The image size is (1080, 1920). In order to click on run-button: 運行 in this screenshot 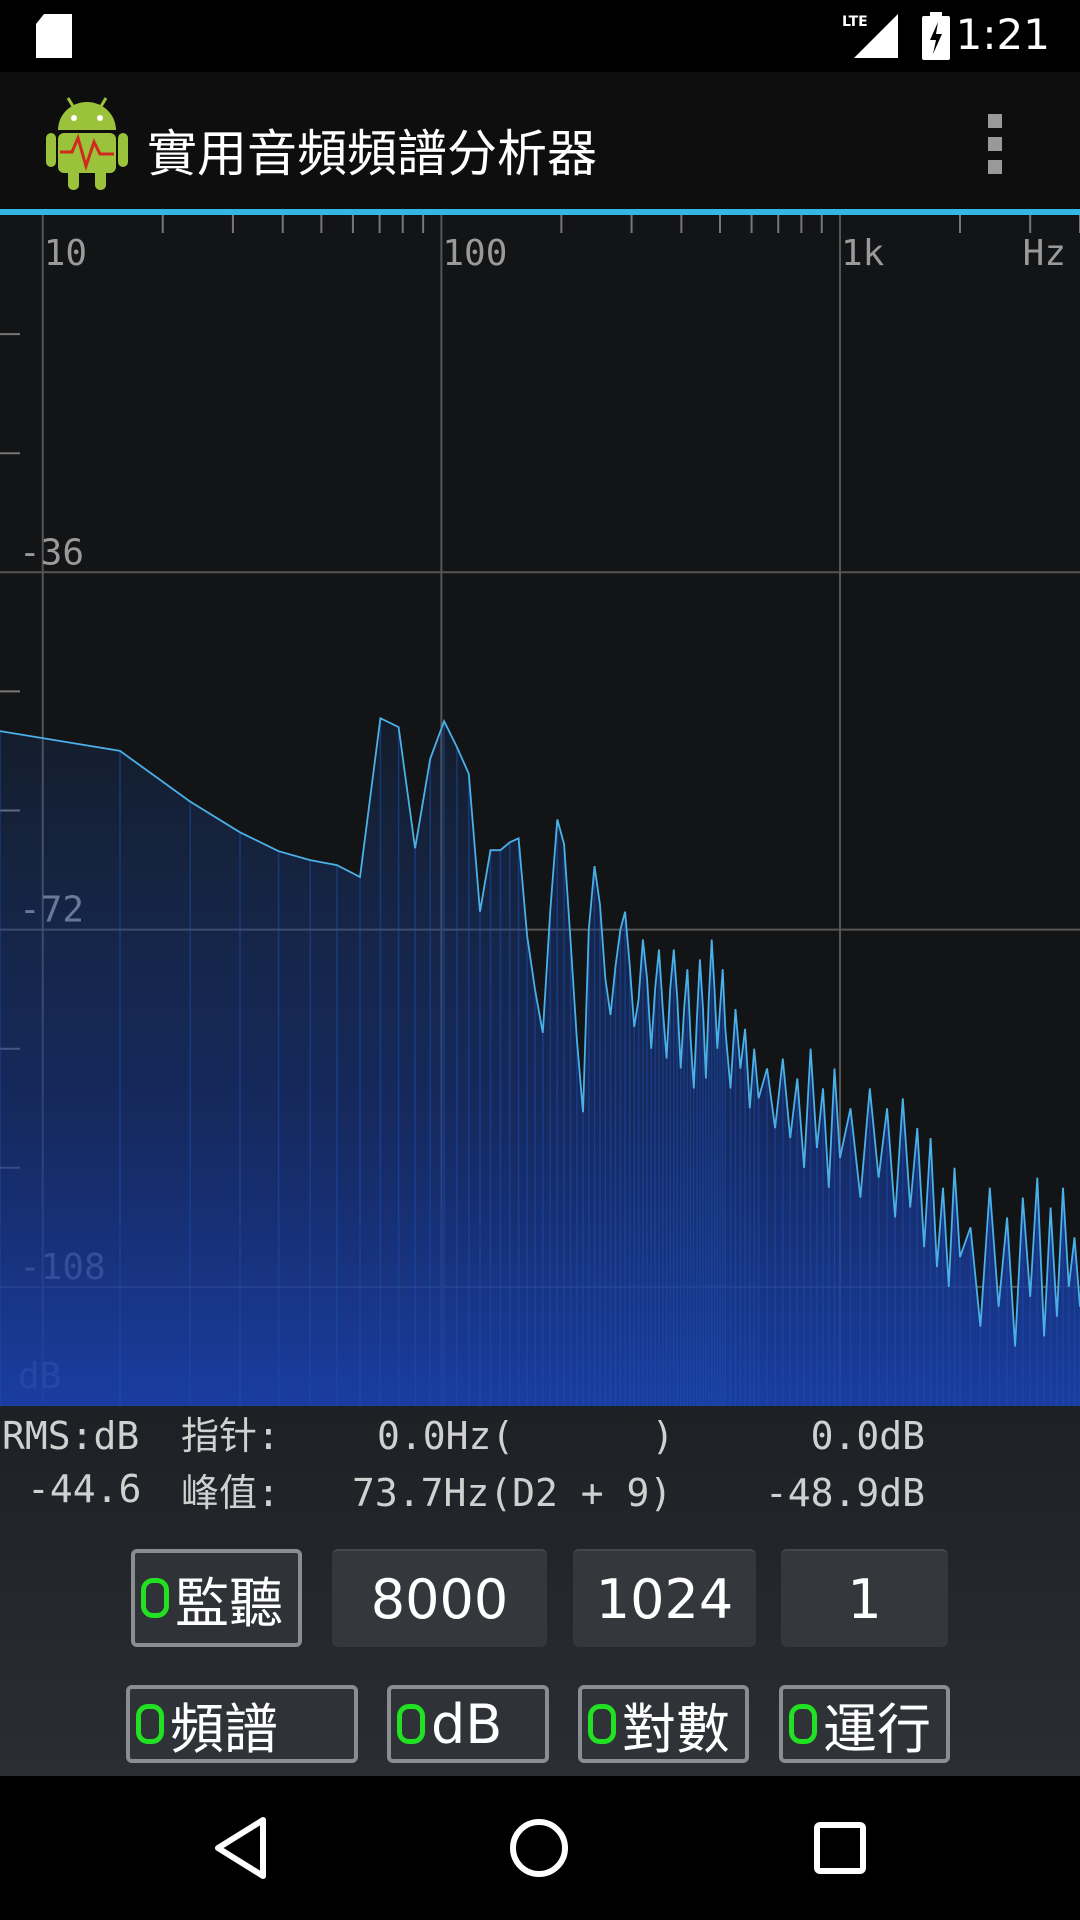, I will do `click(864, 1724)`.